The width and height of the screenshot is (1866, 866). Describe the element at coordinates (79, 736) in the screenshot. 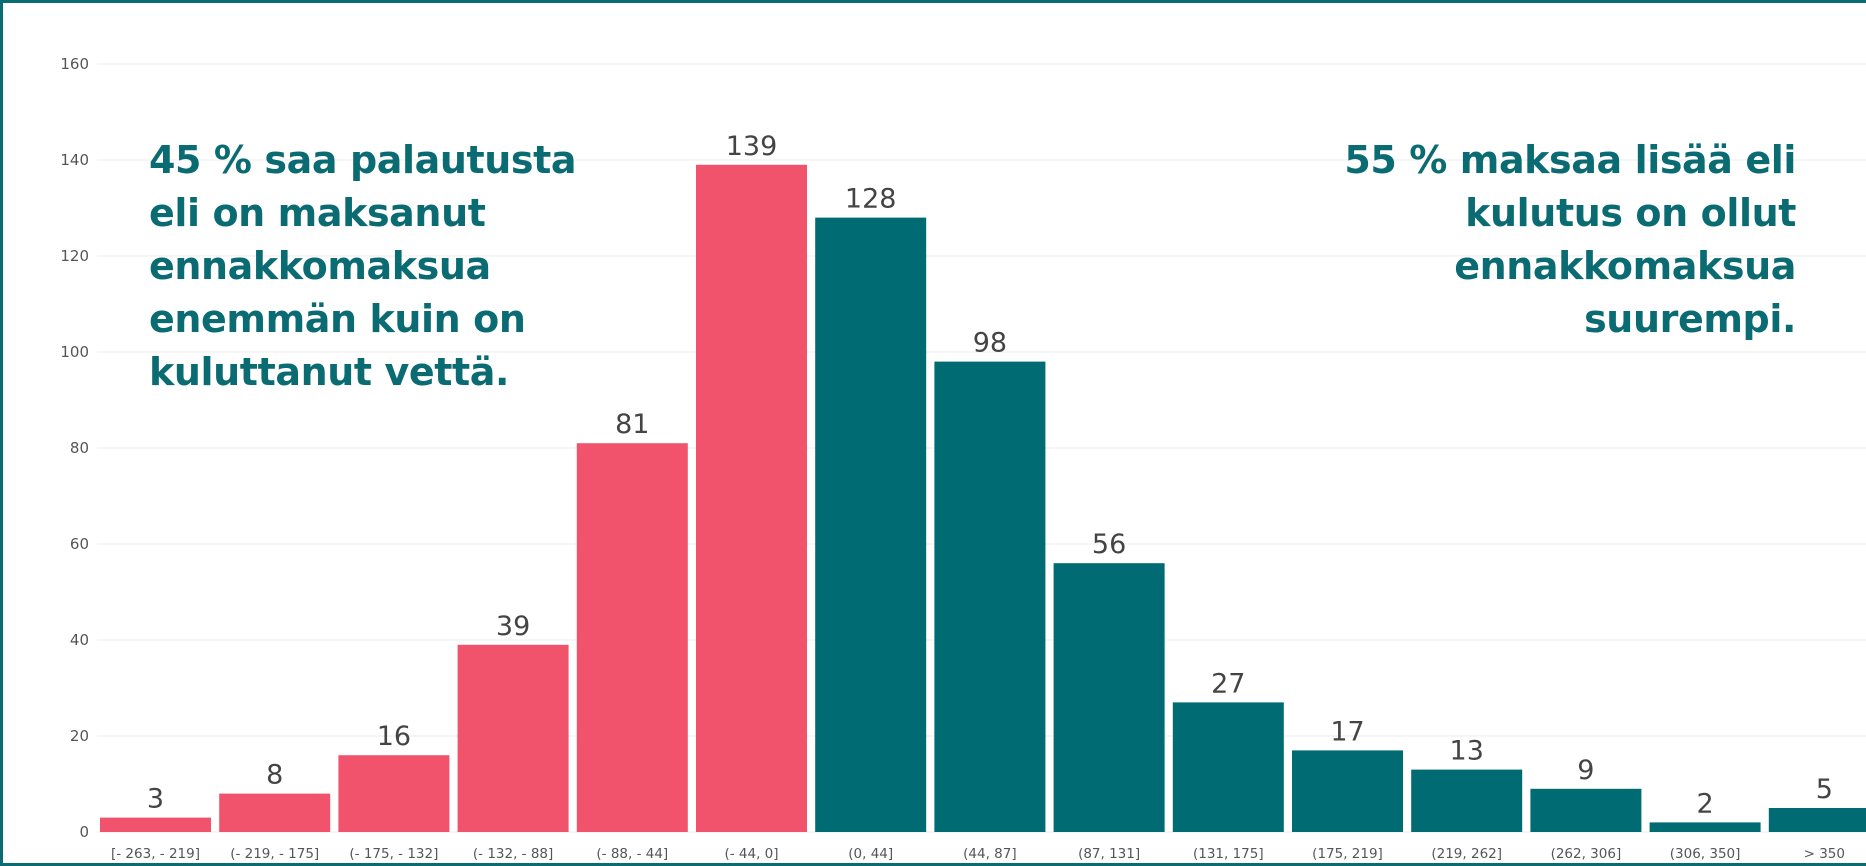

I see `y-tick-label: 20` at that location.